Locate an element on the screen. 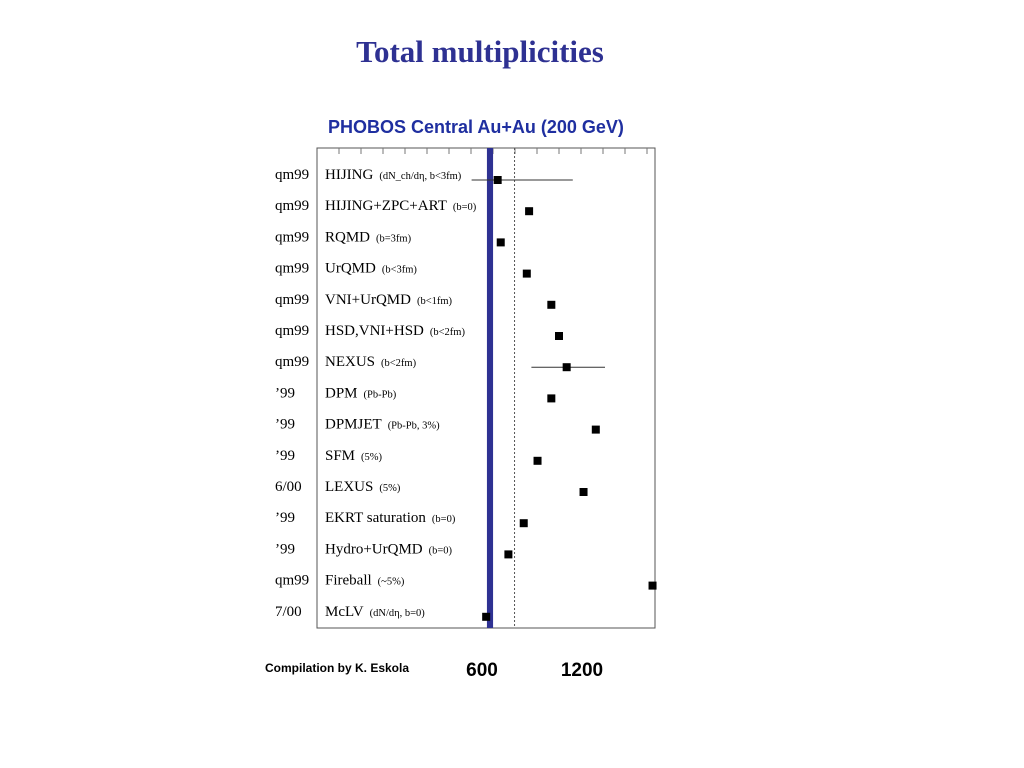  row-condition-label: (~5%) is located at coordinates (391, 582).